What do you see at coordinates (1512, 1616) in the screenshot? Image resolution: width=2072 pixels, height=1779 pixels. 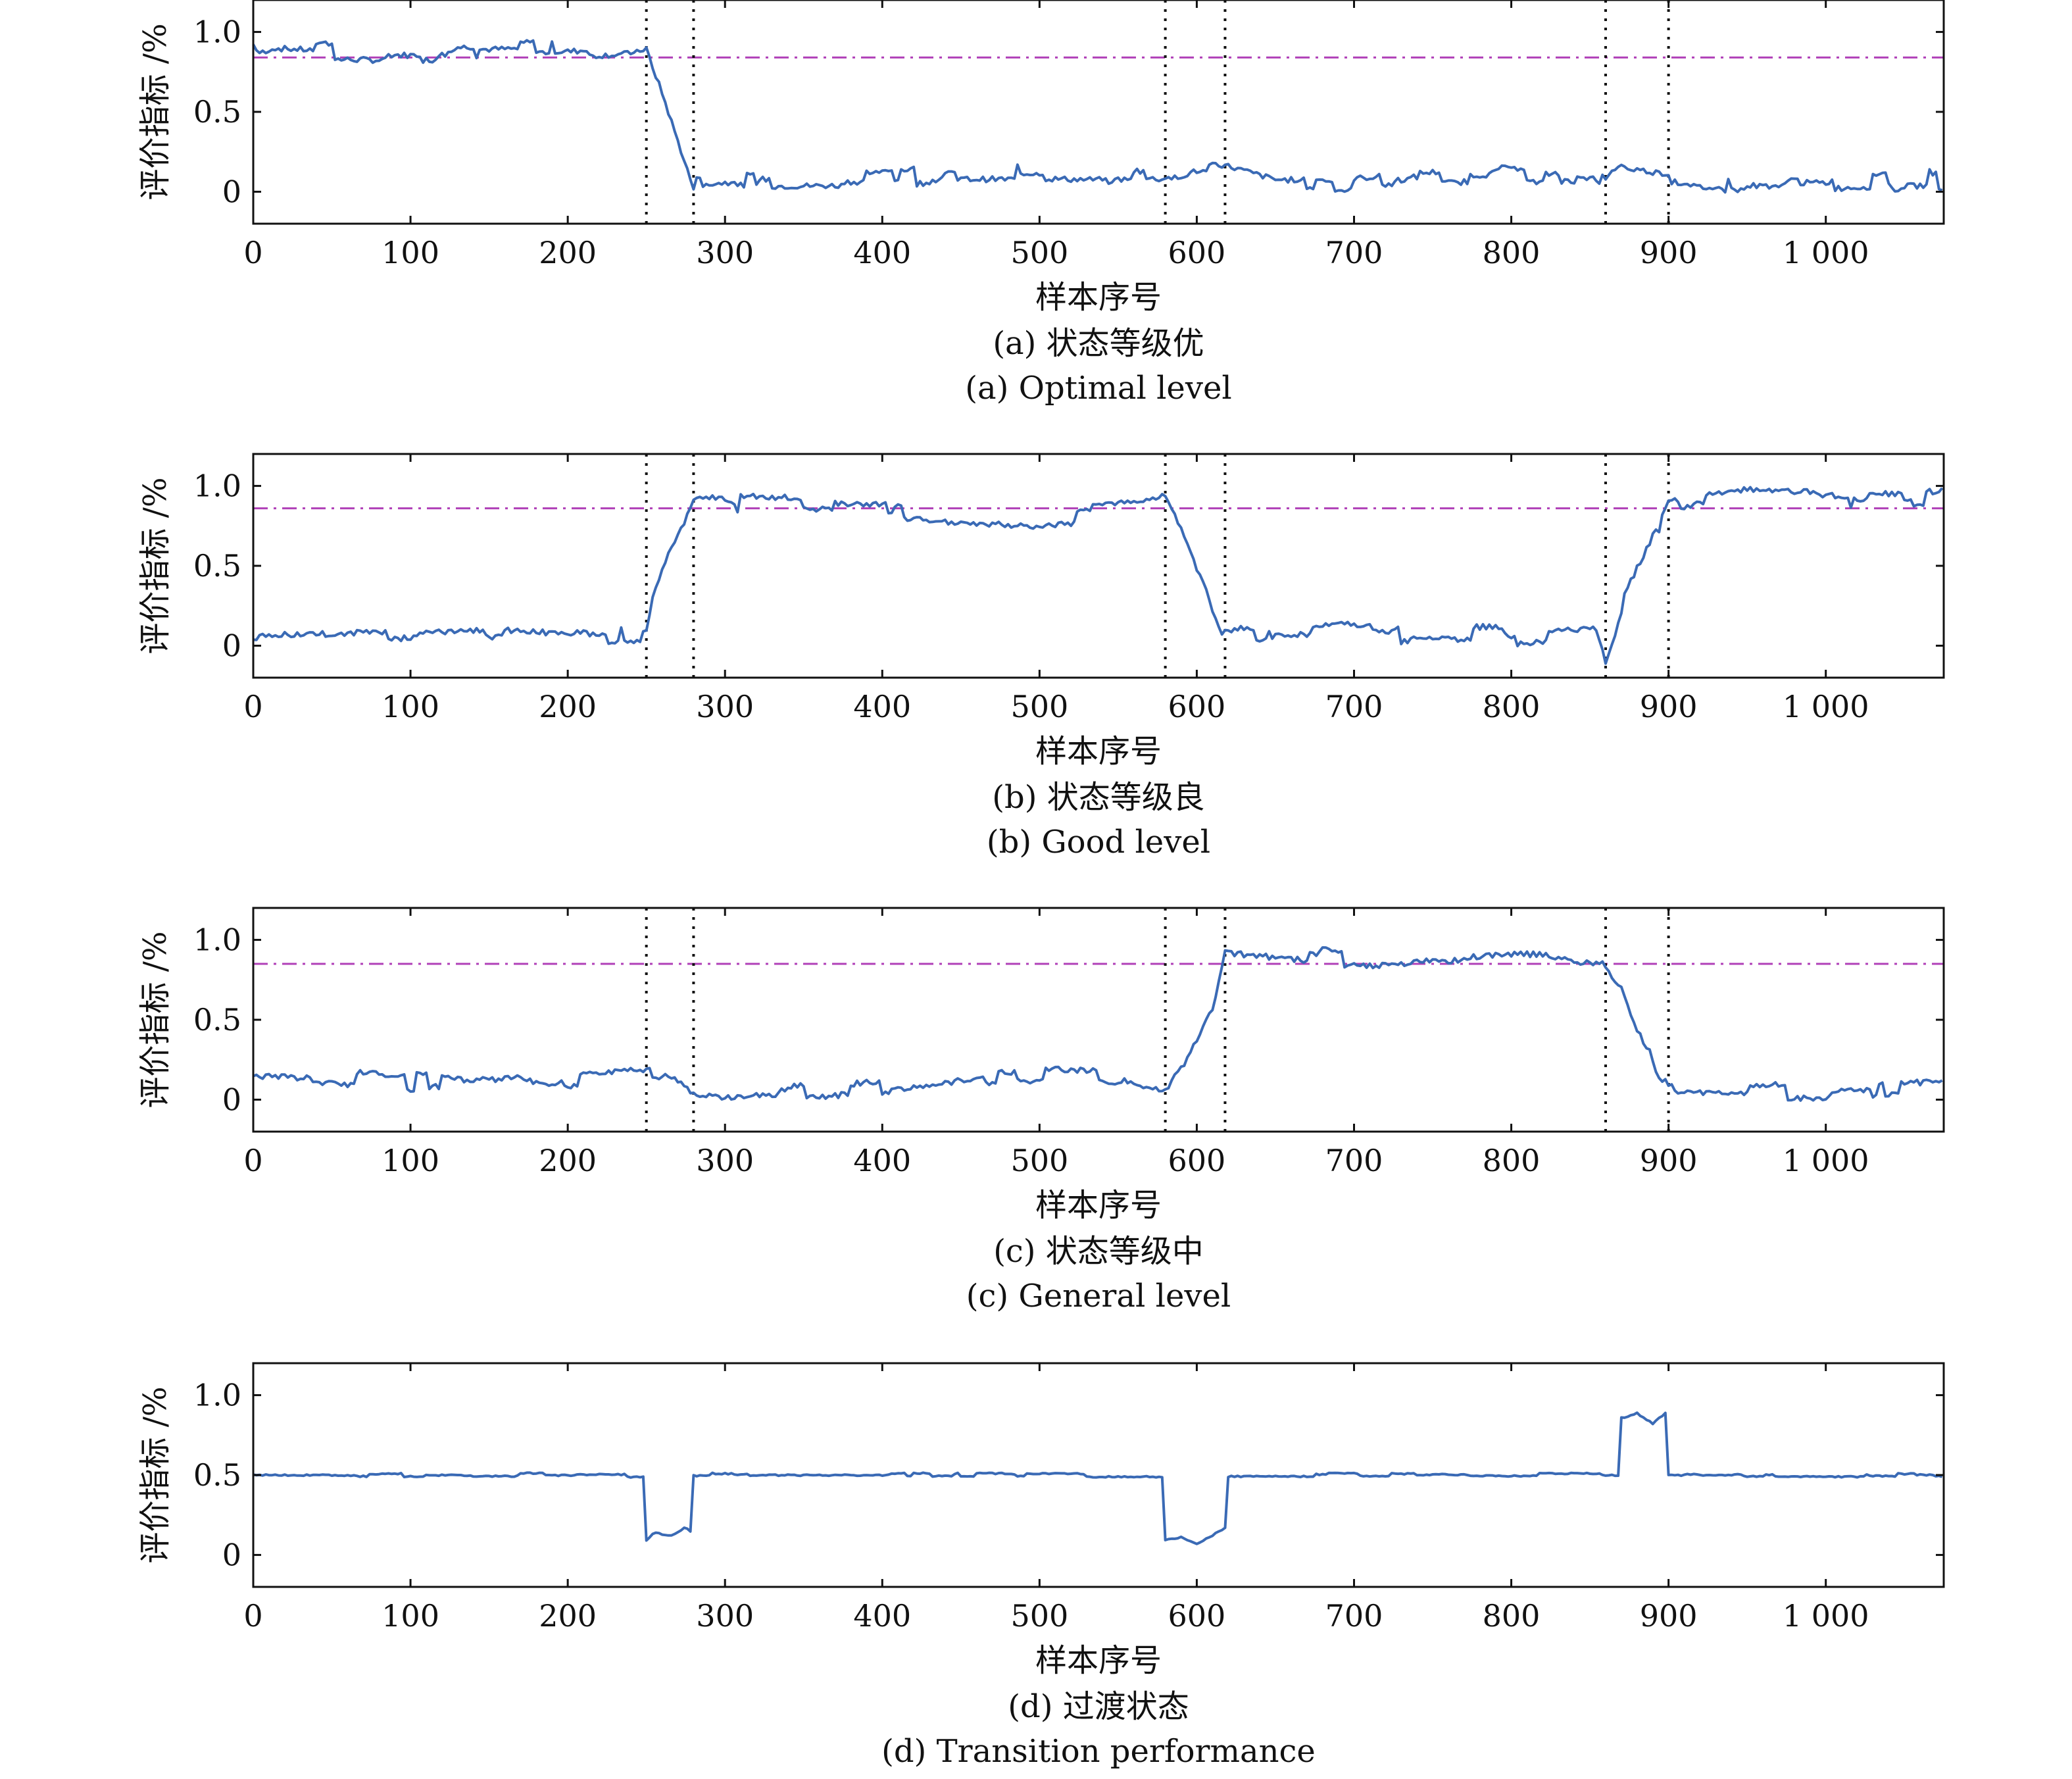 I see `panel-d-xtick-label: 800` at bounding box center [1512, 1616].